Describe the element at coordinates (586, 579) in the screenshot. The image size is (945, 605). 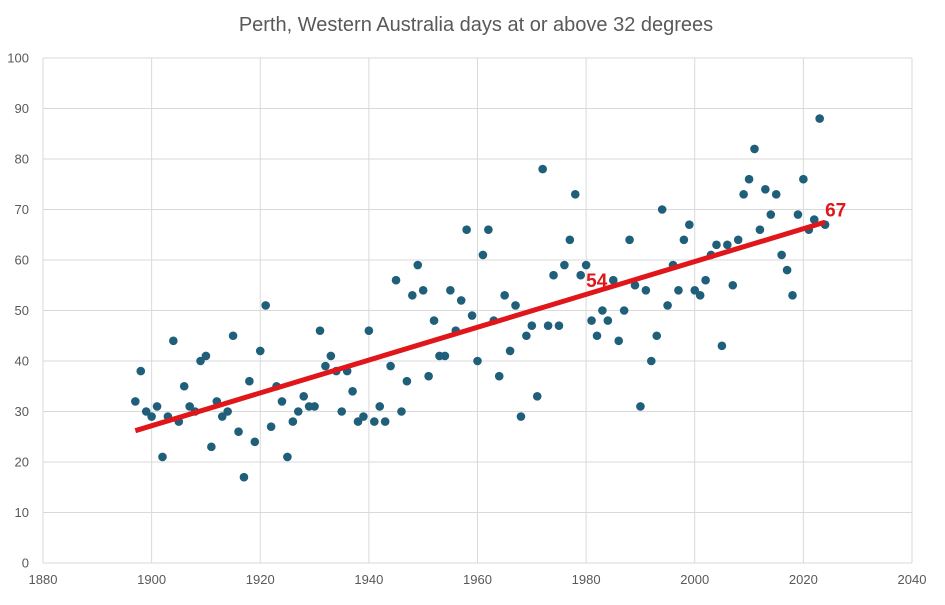
I see `x-tick-label: 1980` at that location.